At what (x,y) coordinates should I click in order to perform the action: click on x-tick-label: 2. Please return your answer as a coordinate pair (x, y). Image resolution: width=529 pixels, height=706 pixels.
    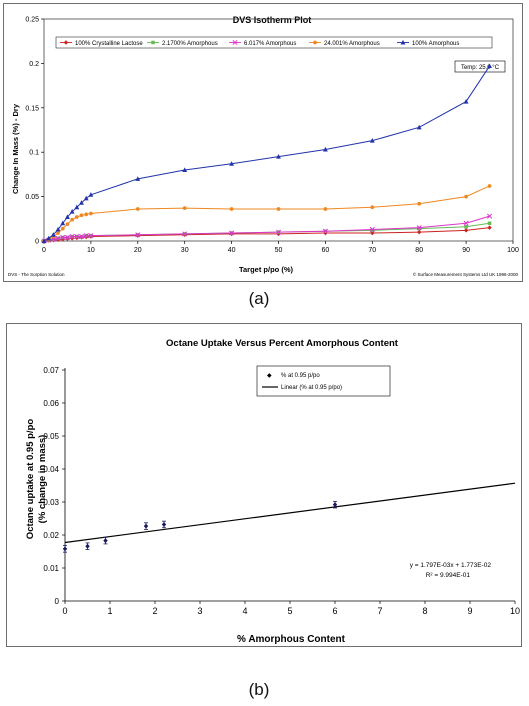
    Looking at the image, I should click on (154, 611).